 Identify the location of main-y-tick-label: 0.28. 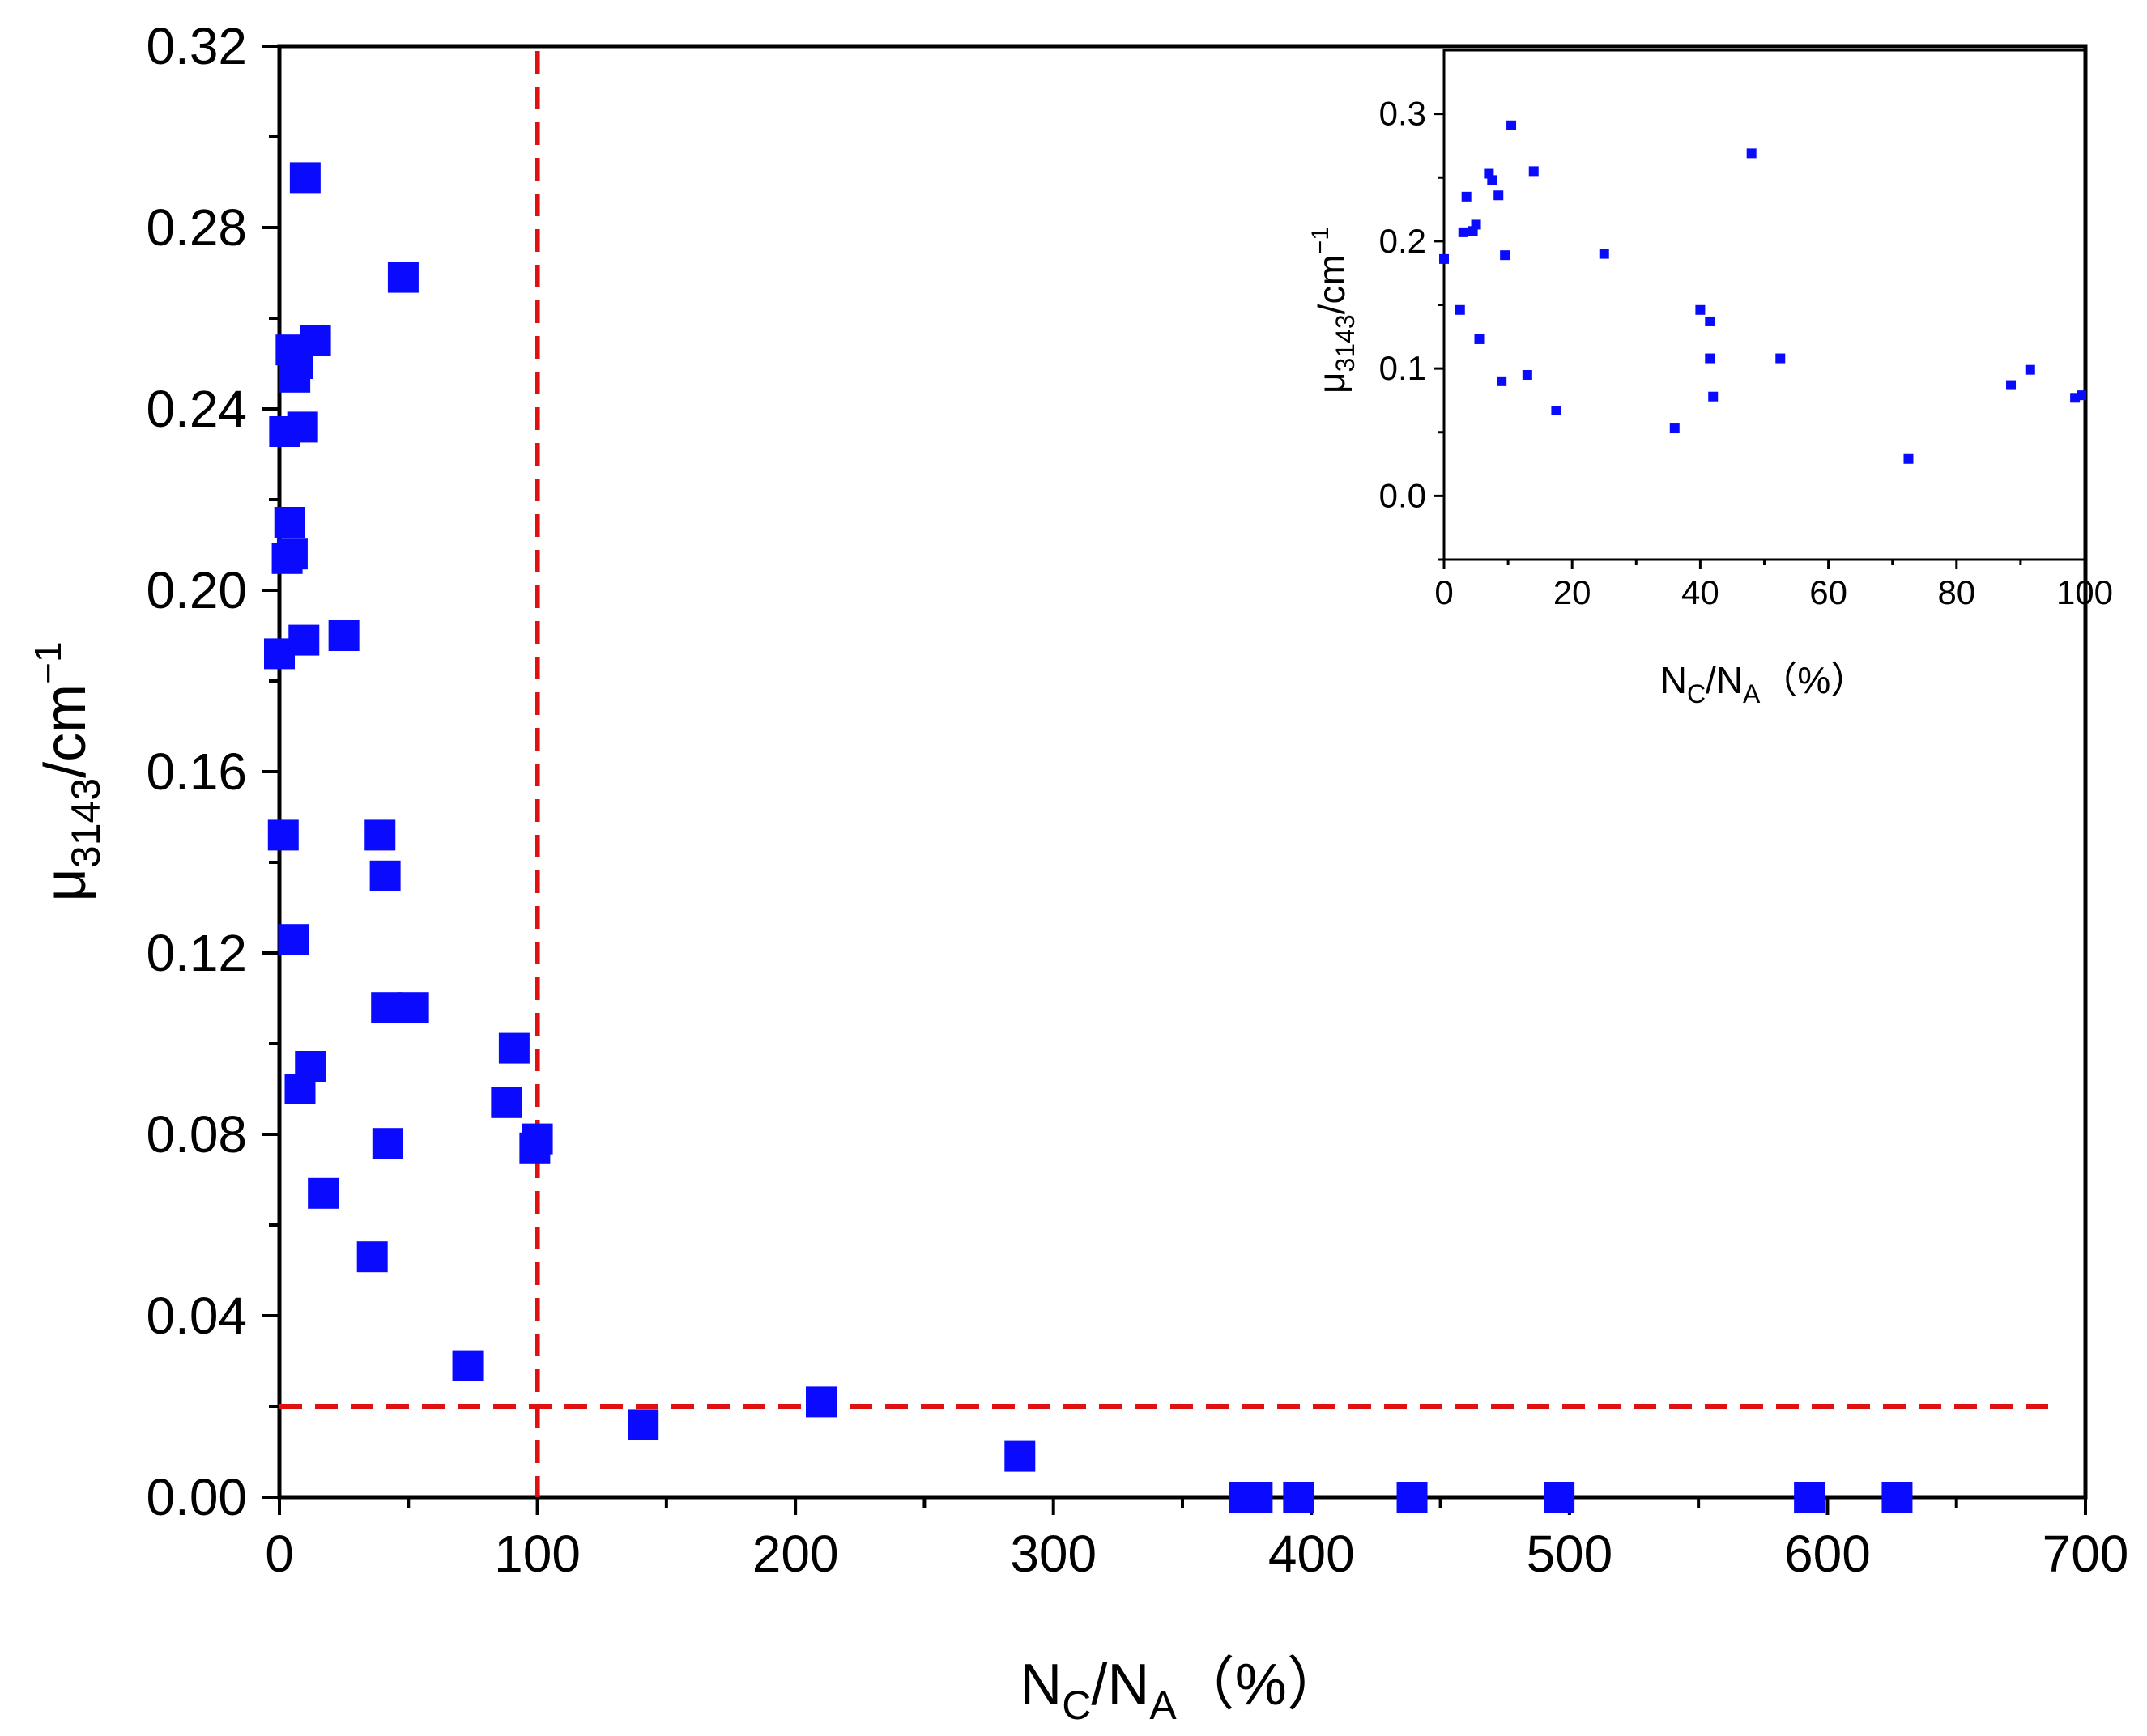
(196, 227).